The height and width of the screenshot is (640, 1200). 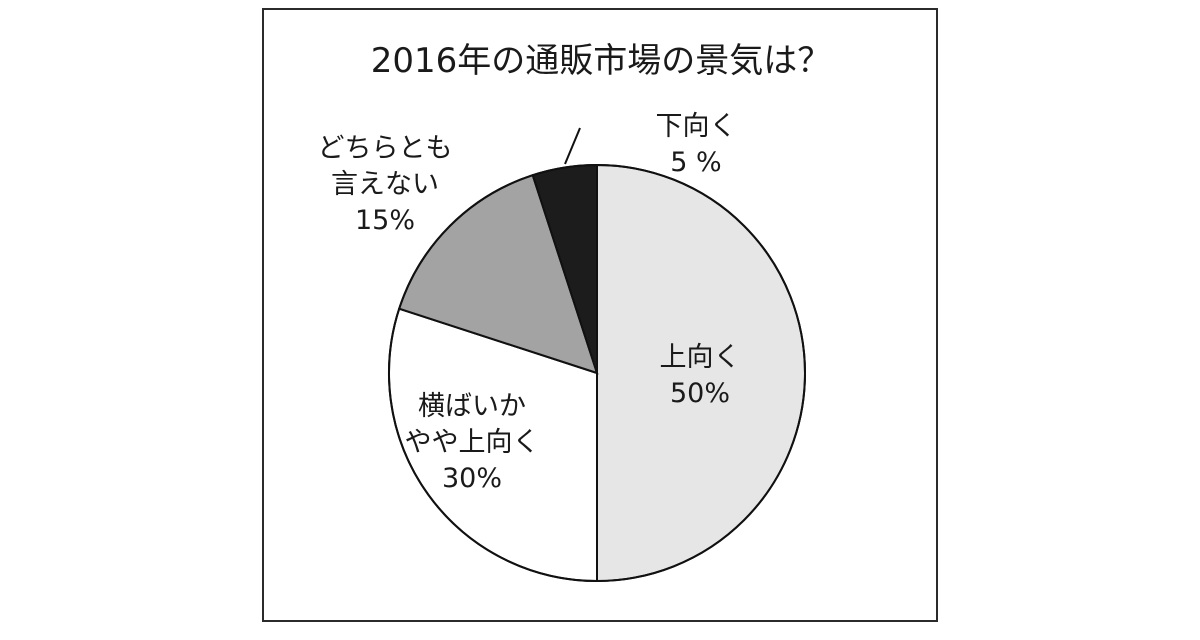 I want to click on chart-title: 2016年の通販市場の景気は？, so click(x=601, y=61).